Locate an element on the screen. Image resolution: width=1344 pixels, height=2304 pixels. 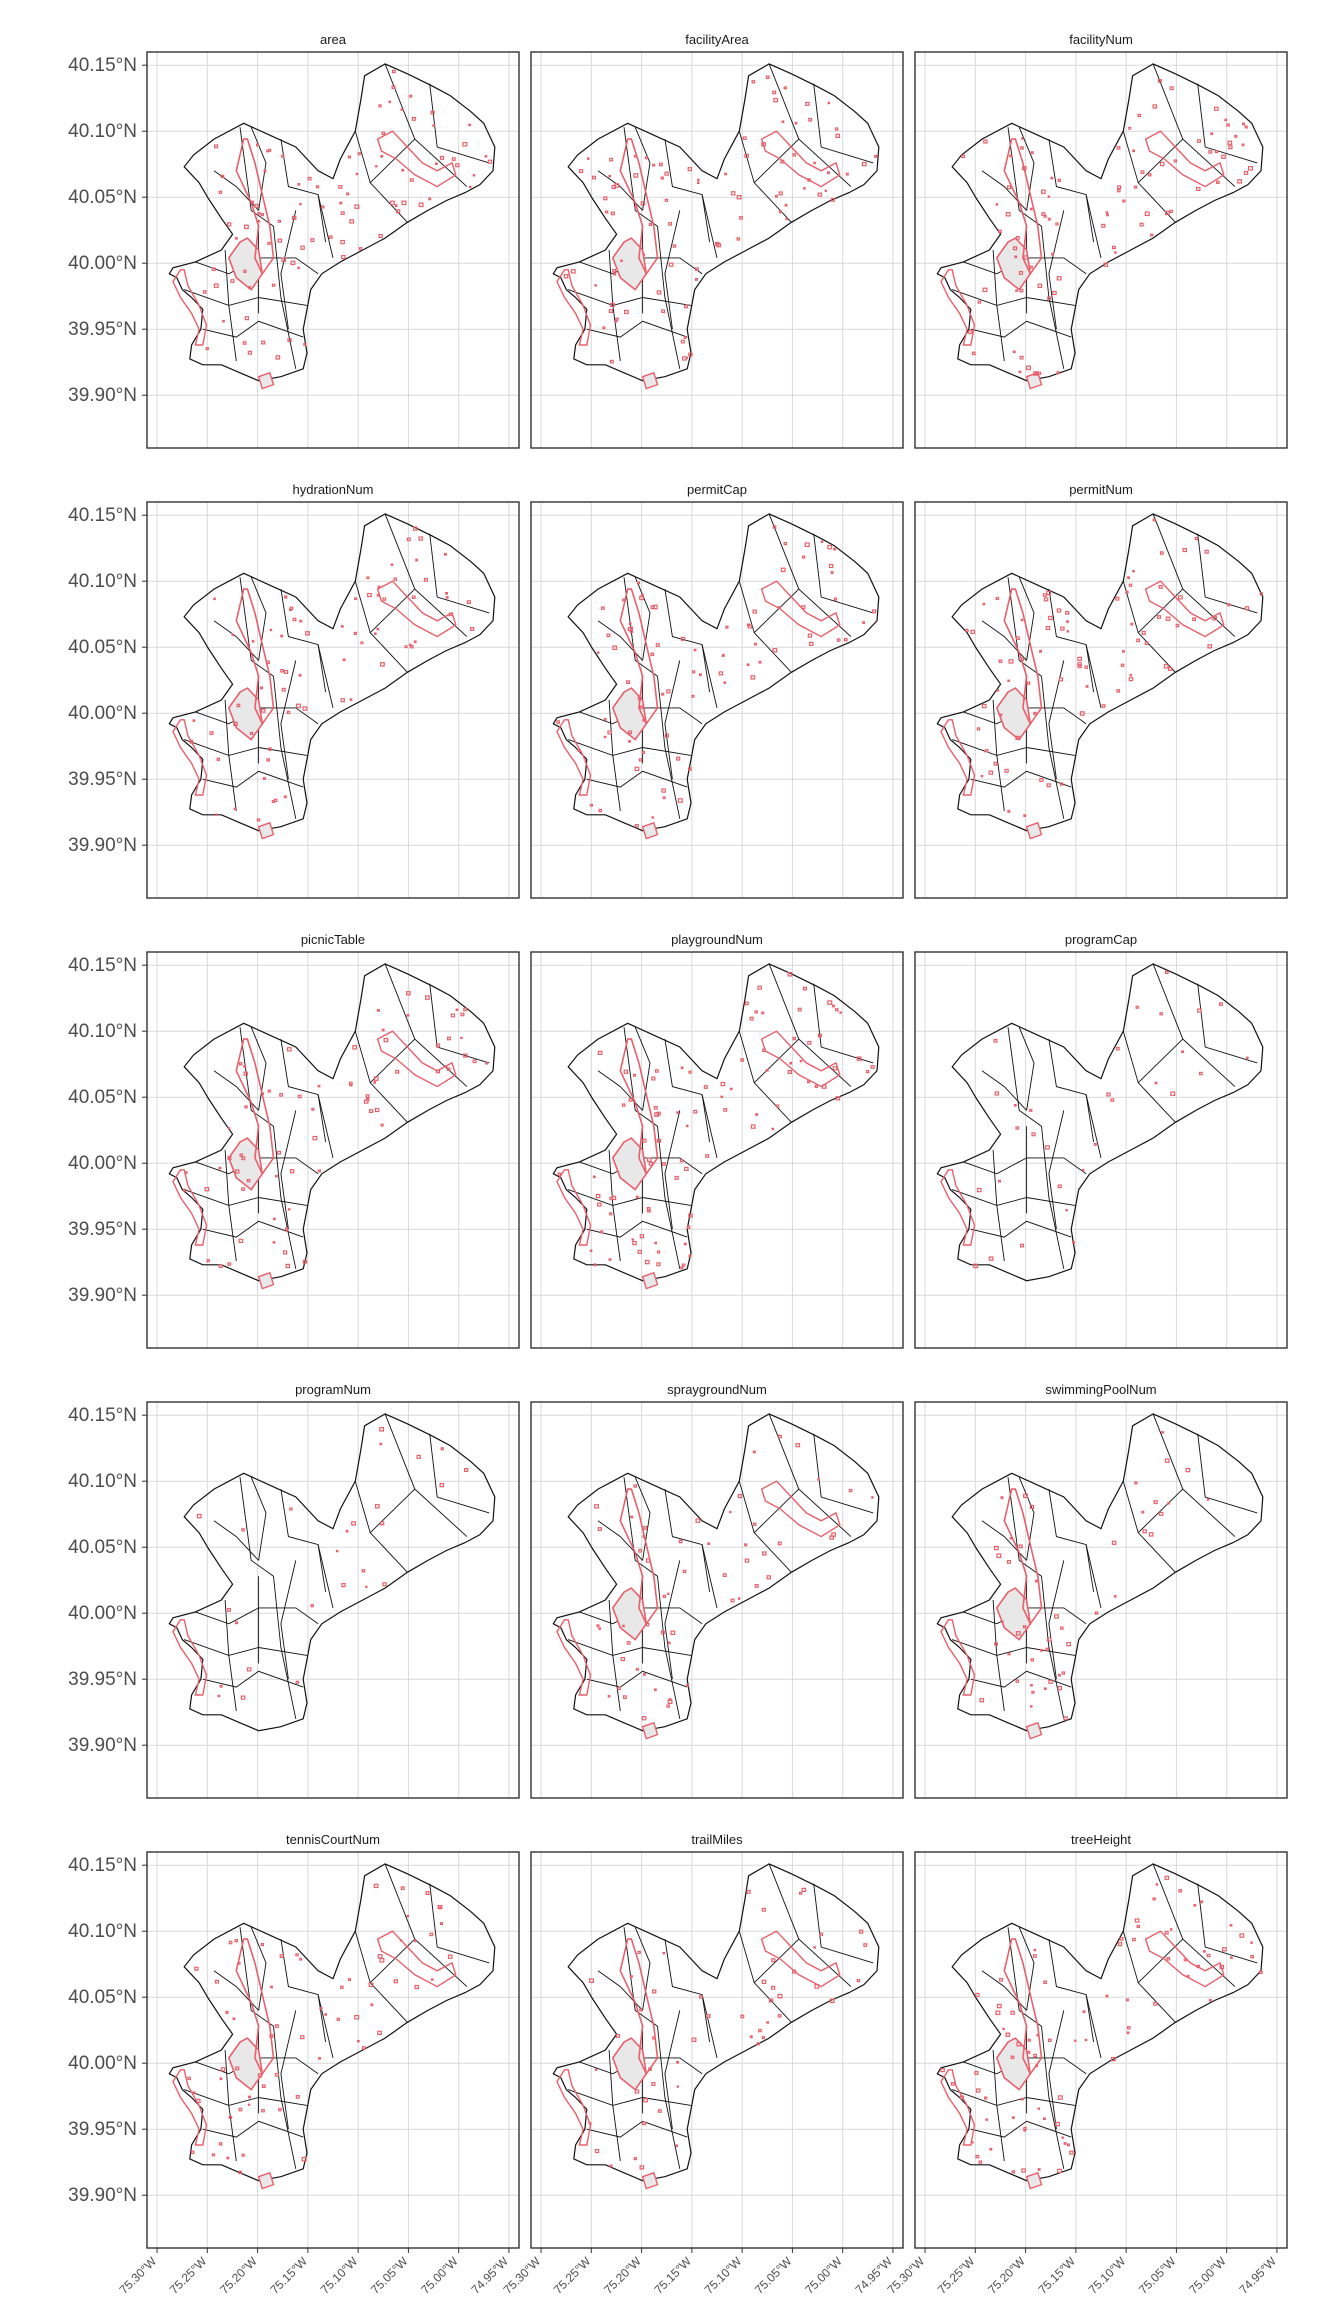
city-boundary is located at coordinates (716, 672).